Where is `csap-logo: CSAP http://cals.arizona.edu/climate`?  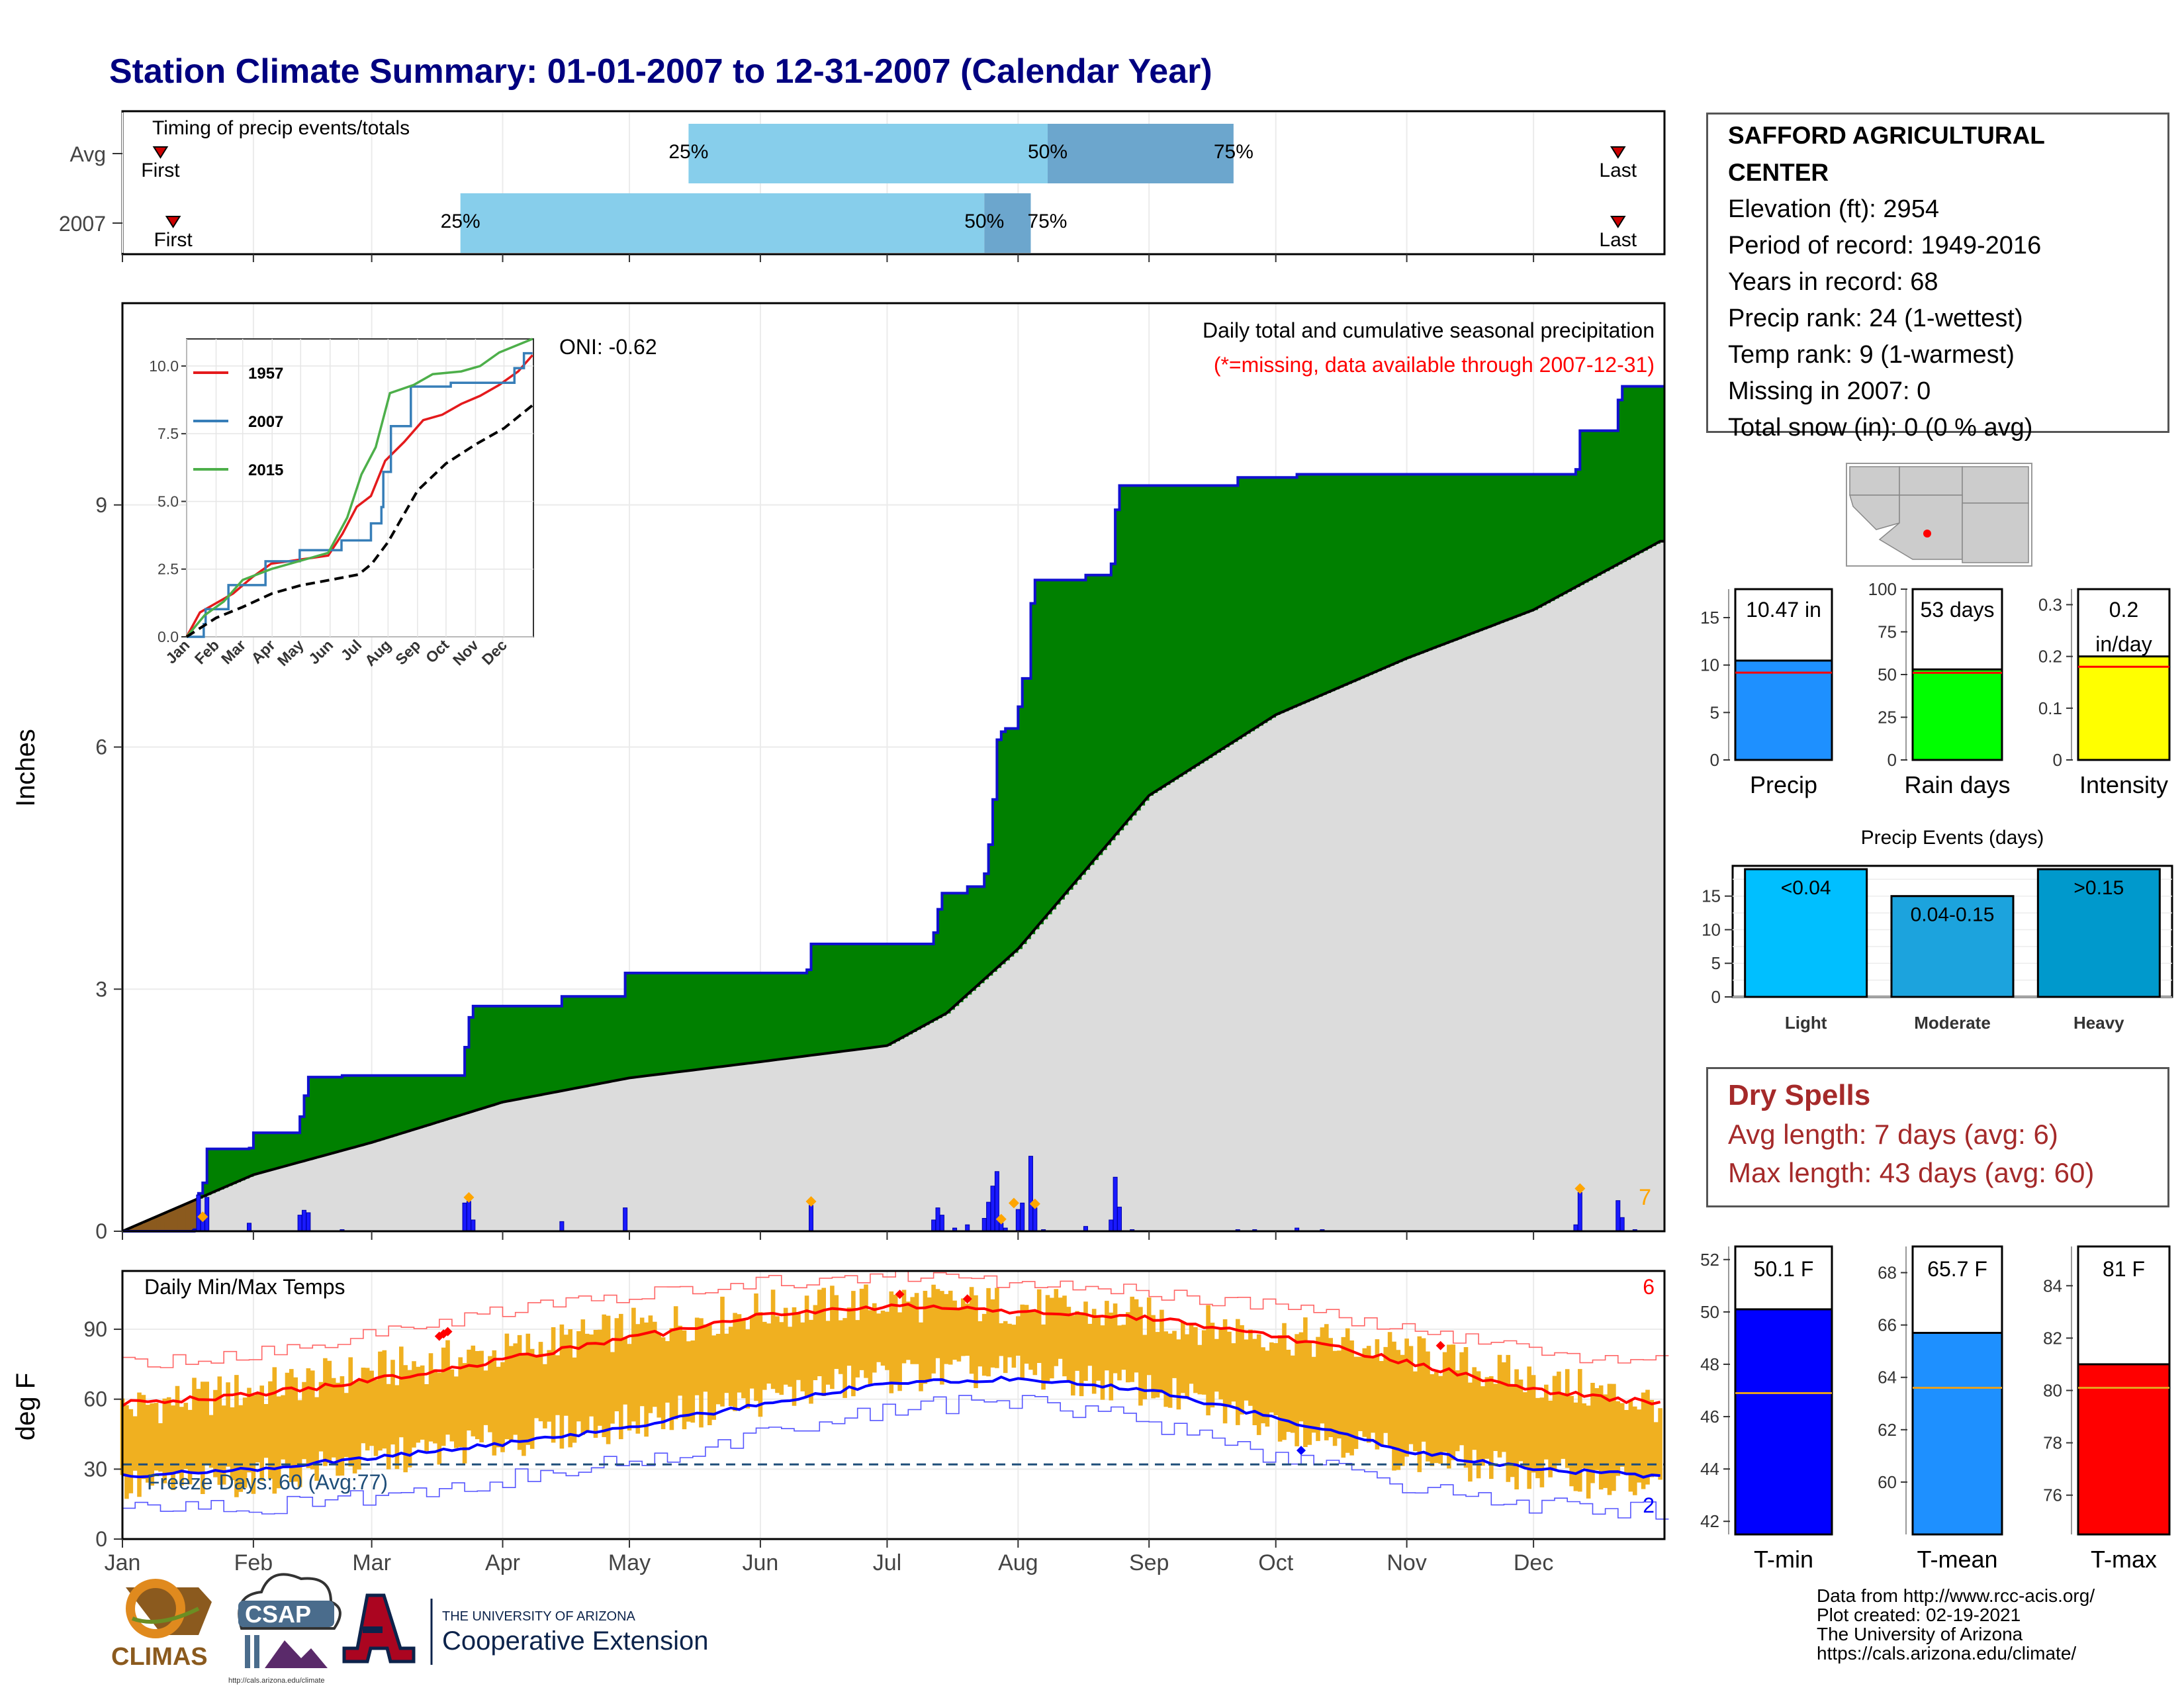
csap-logo: CSAP http://cals.arizona.edu/climate is located at coordinates (284, 1629).